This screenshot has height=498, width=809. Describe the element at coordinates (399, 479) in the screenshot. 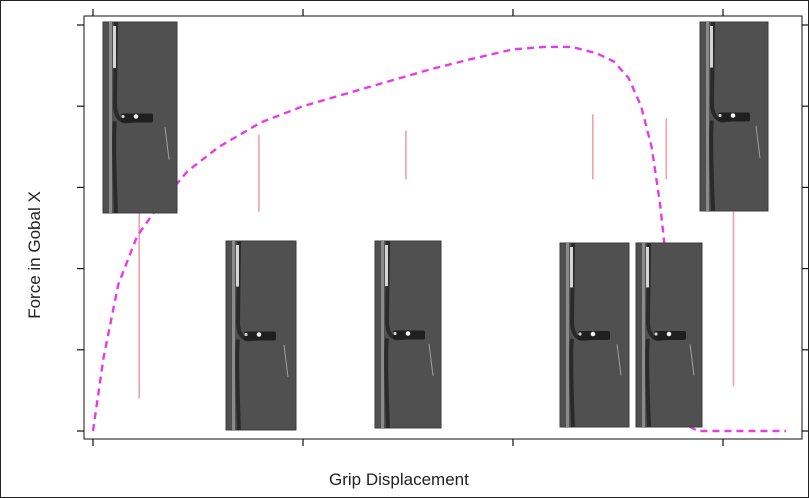

I see `x-axis-label: Grip Displacement` at that location.